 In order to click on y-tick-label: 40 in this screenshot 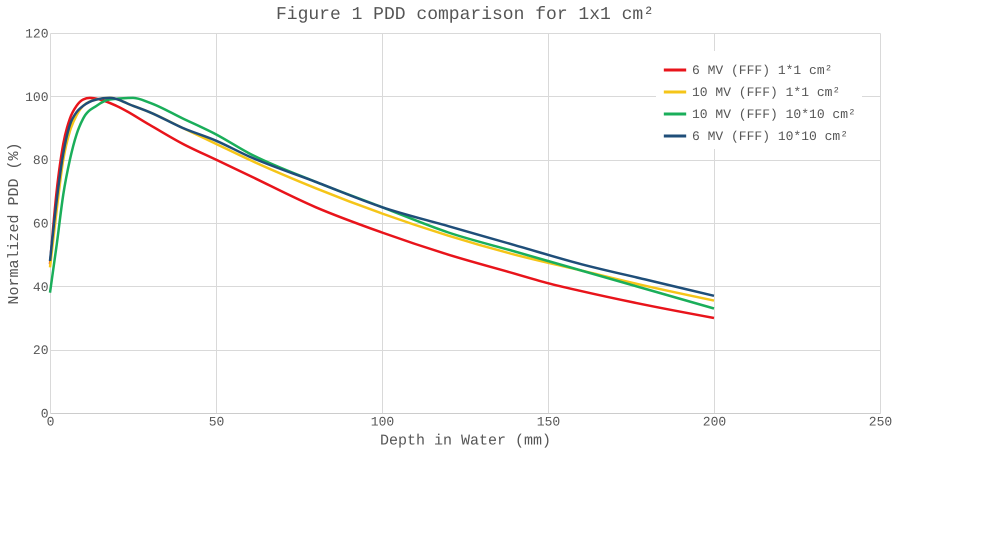, I will do `click(40, 287)`.